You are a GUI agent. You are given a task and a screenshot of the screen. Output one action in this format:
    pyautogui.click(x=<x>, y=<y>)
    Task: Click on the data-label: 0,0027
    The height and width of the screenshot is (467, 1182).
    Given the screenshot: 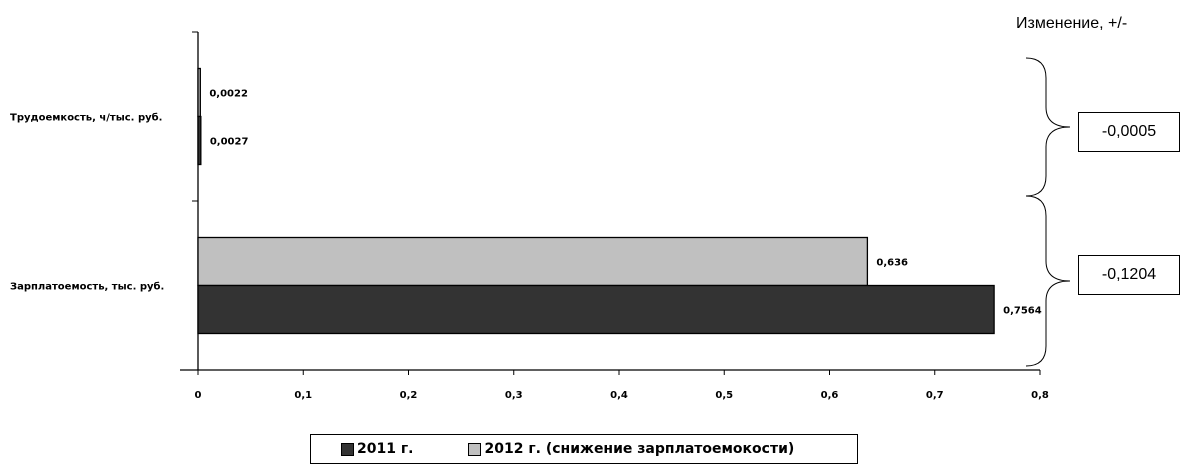 What is the action you would take?
    pyautogui.click(x=229, y=142)
    